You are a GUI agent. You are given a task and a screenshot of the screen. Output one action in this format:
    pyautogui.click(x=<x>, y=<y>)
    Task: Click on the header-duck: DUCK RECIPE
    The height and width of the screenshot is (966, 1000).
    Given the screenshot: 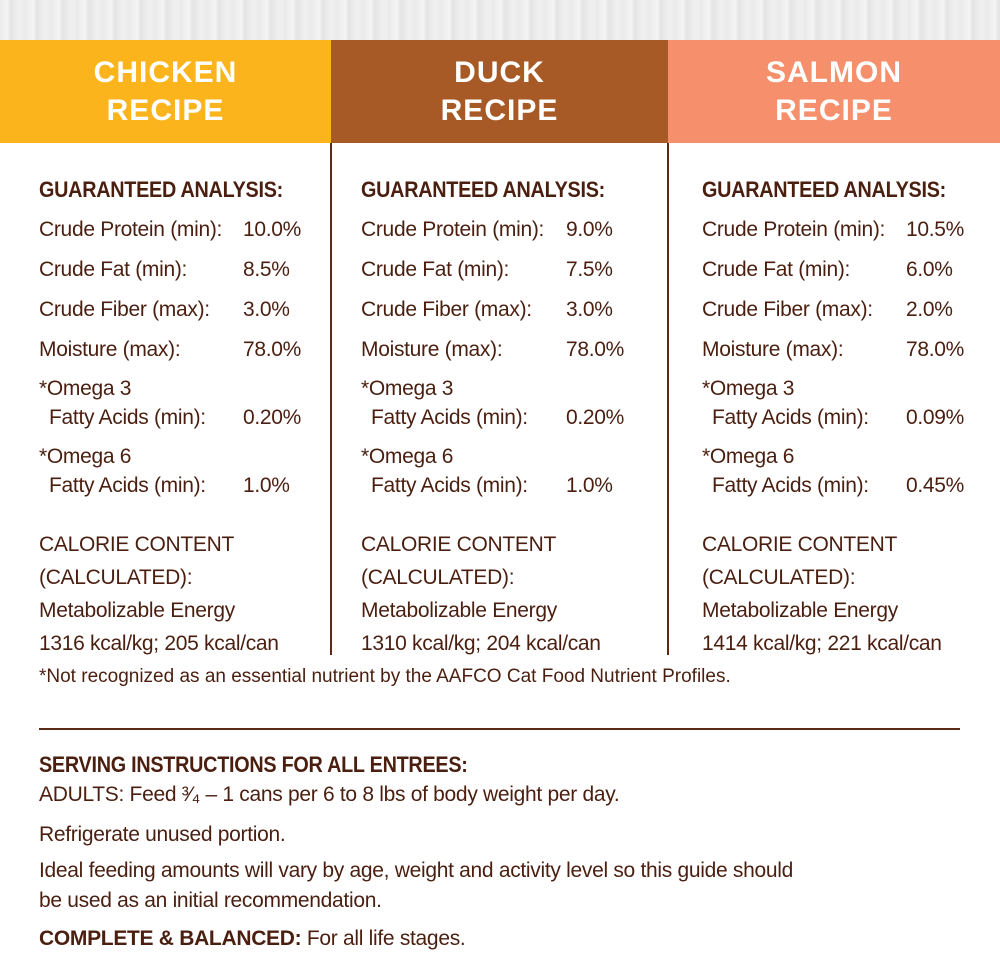 What is the action you would take?
    pyautogui.click(x=499, y=91)
    